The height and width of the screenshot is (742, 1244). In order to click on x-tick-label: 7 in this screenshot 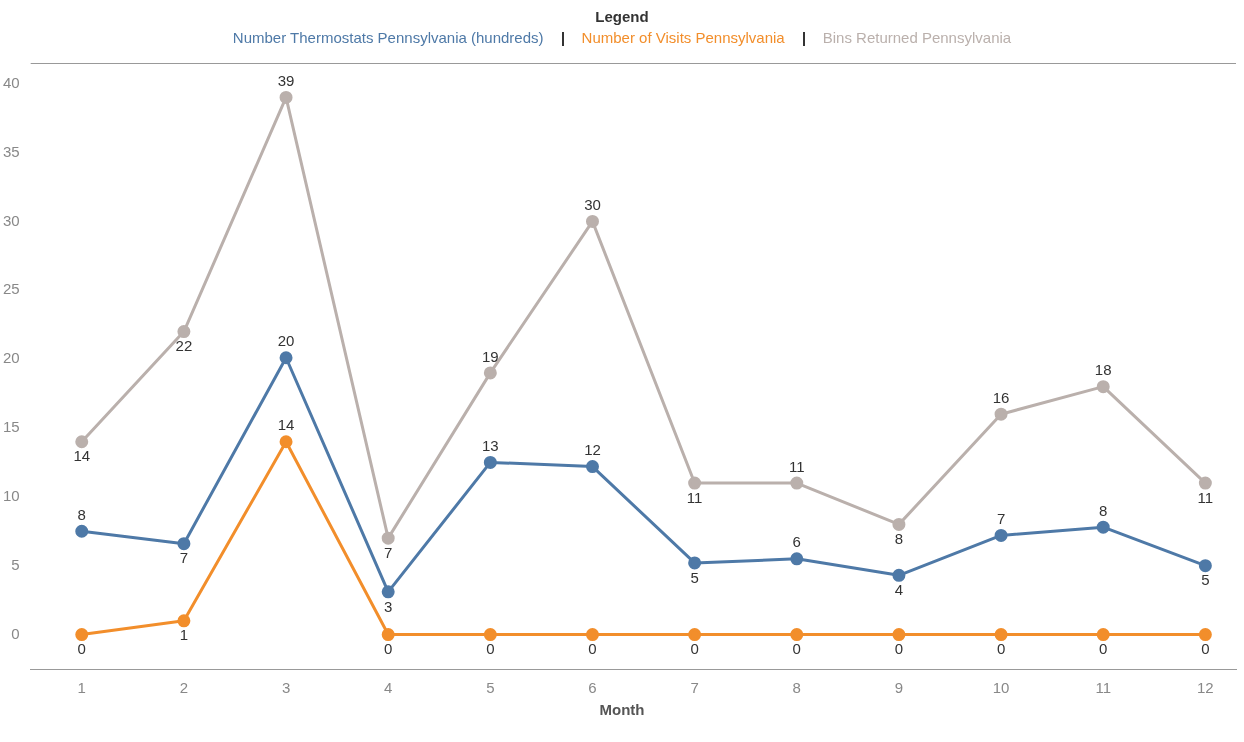, I will do `click(694, 688)`.